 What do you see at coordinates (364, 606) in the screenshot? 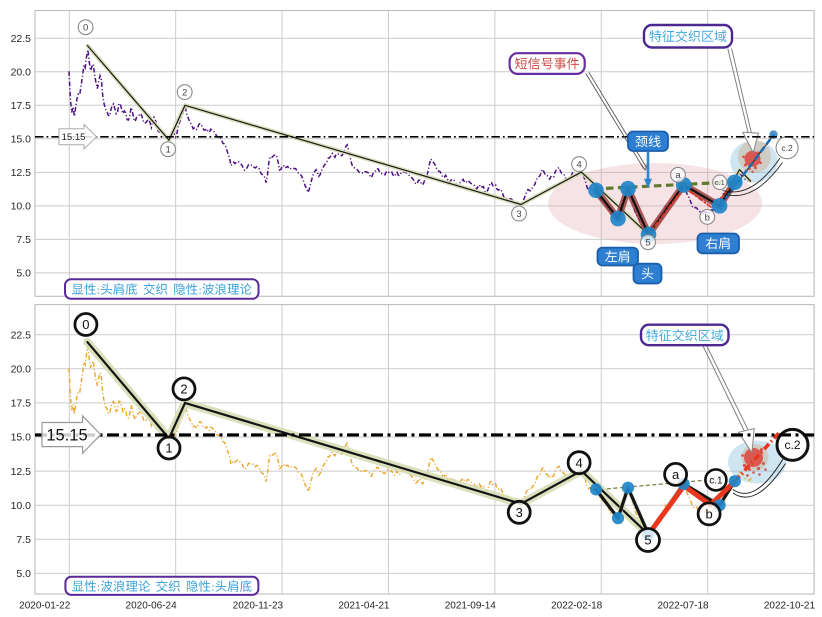
I see `svg-text: 2021-04-21` at bounding box center [364, 606].